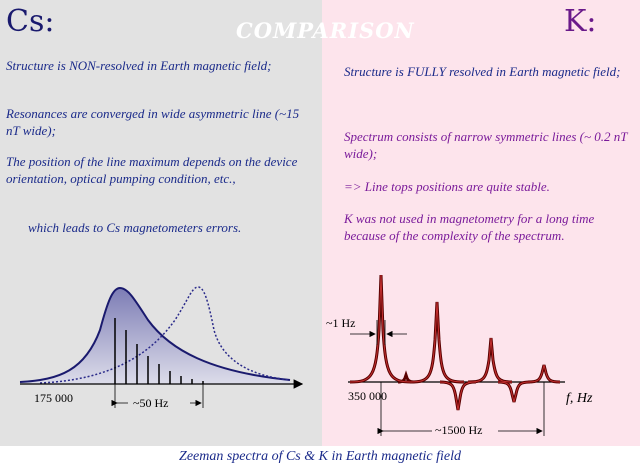  I want to click on cs-axis-start-label: 175 000, so click(53, 398).